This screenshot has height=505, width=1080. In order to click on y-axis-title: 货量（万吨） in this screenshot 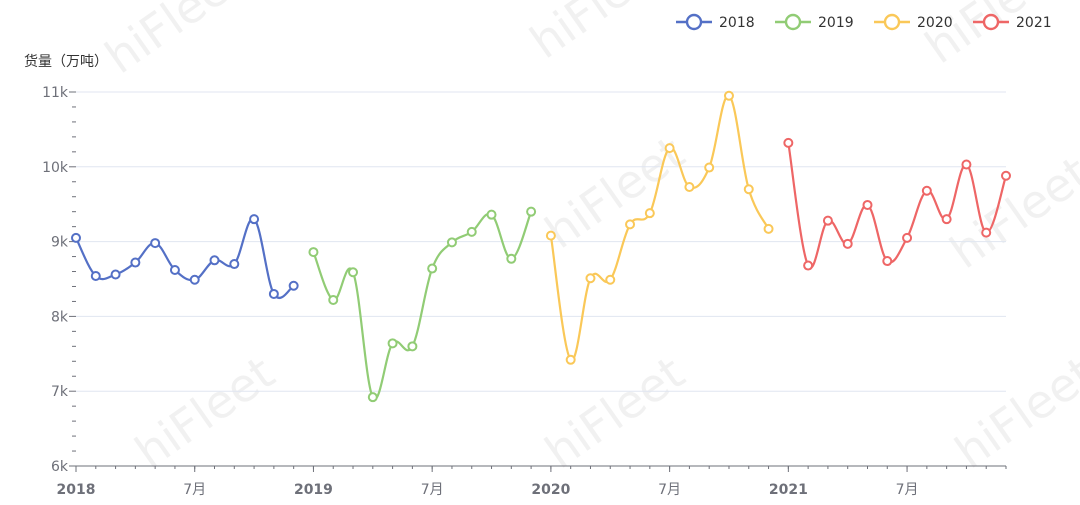, I will do `click(66, 61)`.